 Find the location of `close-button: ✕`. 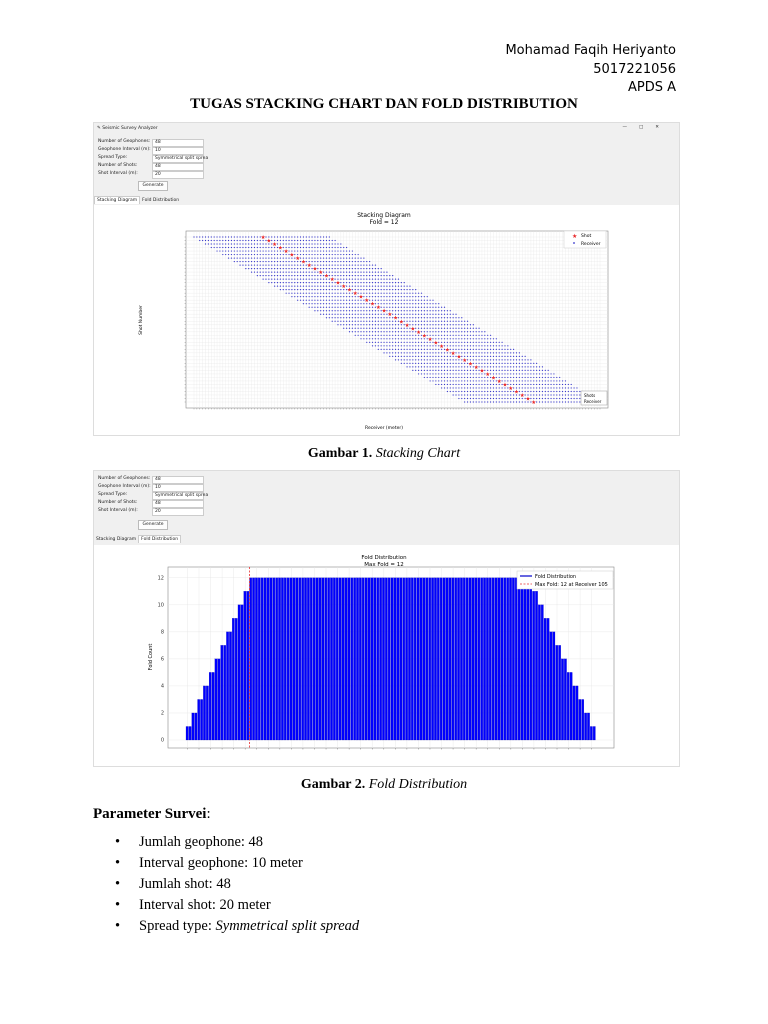

close-button: ✕ is located at coordinates (663, 127).